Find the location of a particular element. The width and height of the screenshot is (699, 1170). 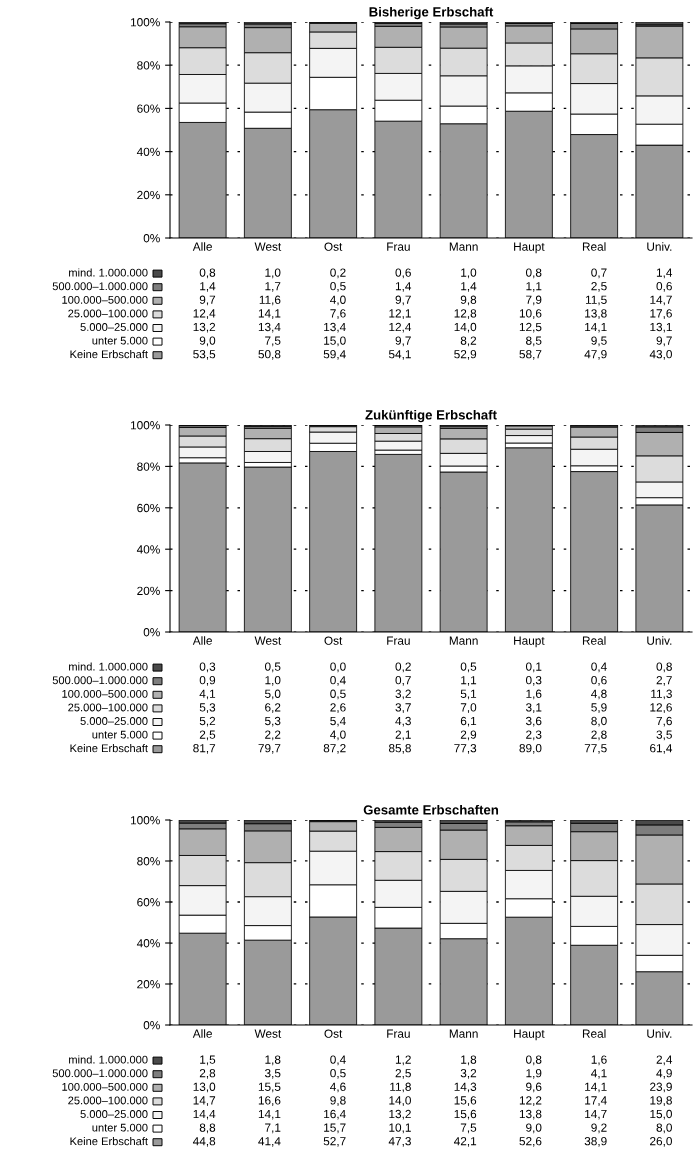

y-tick-label: 60% is located at coordinates (148, 508).